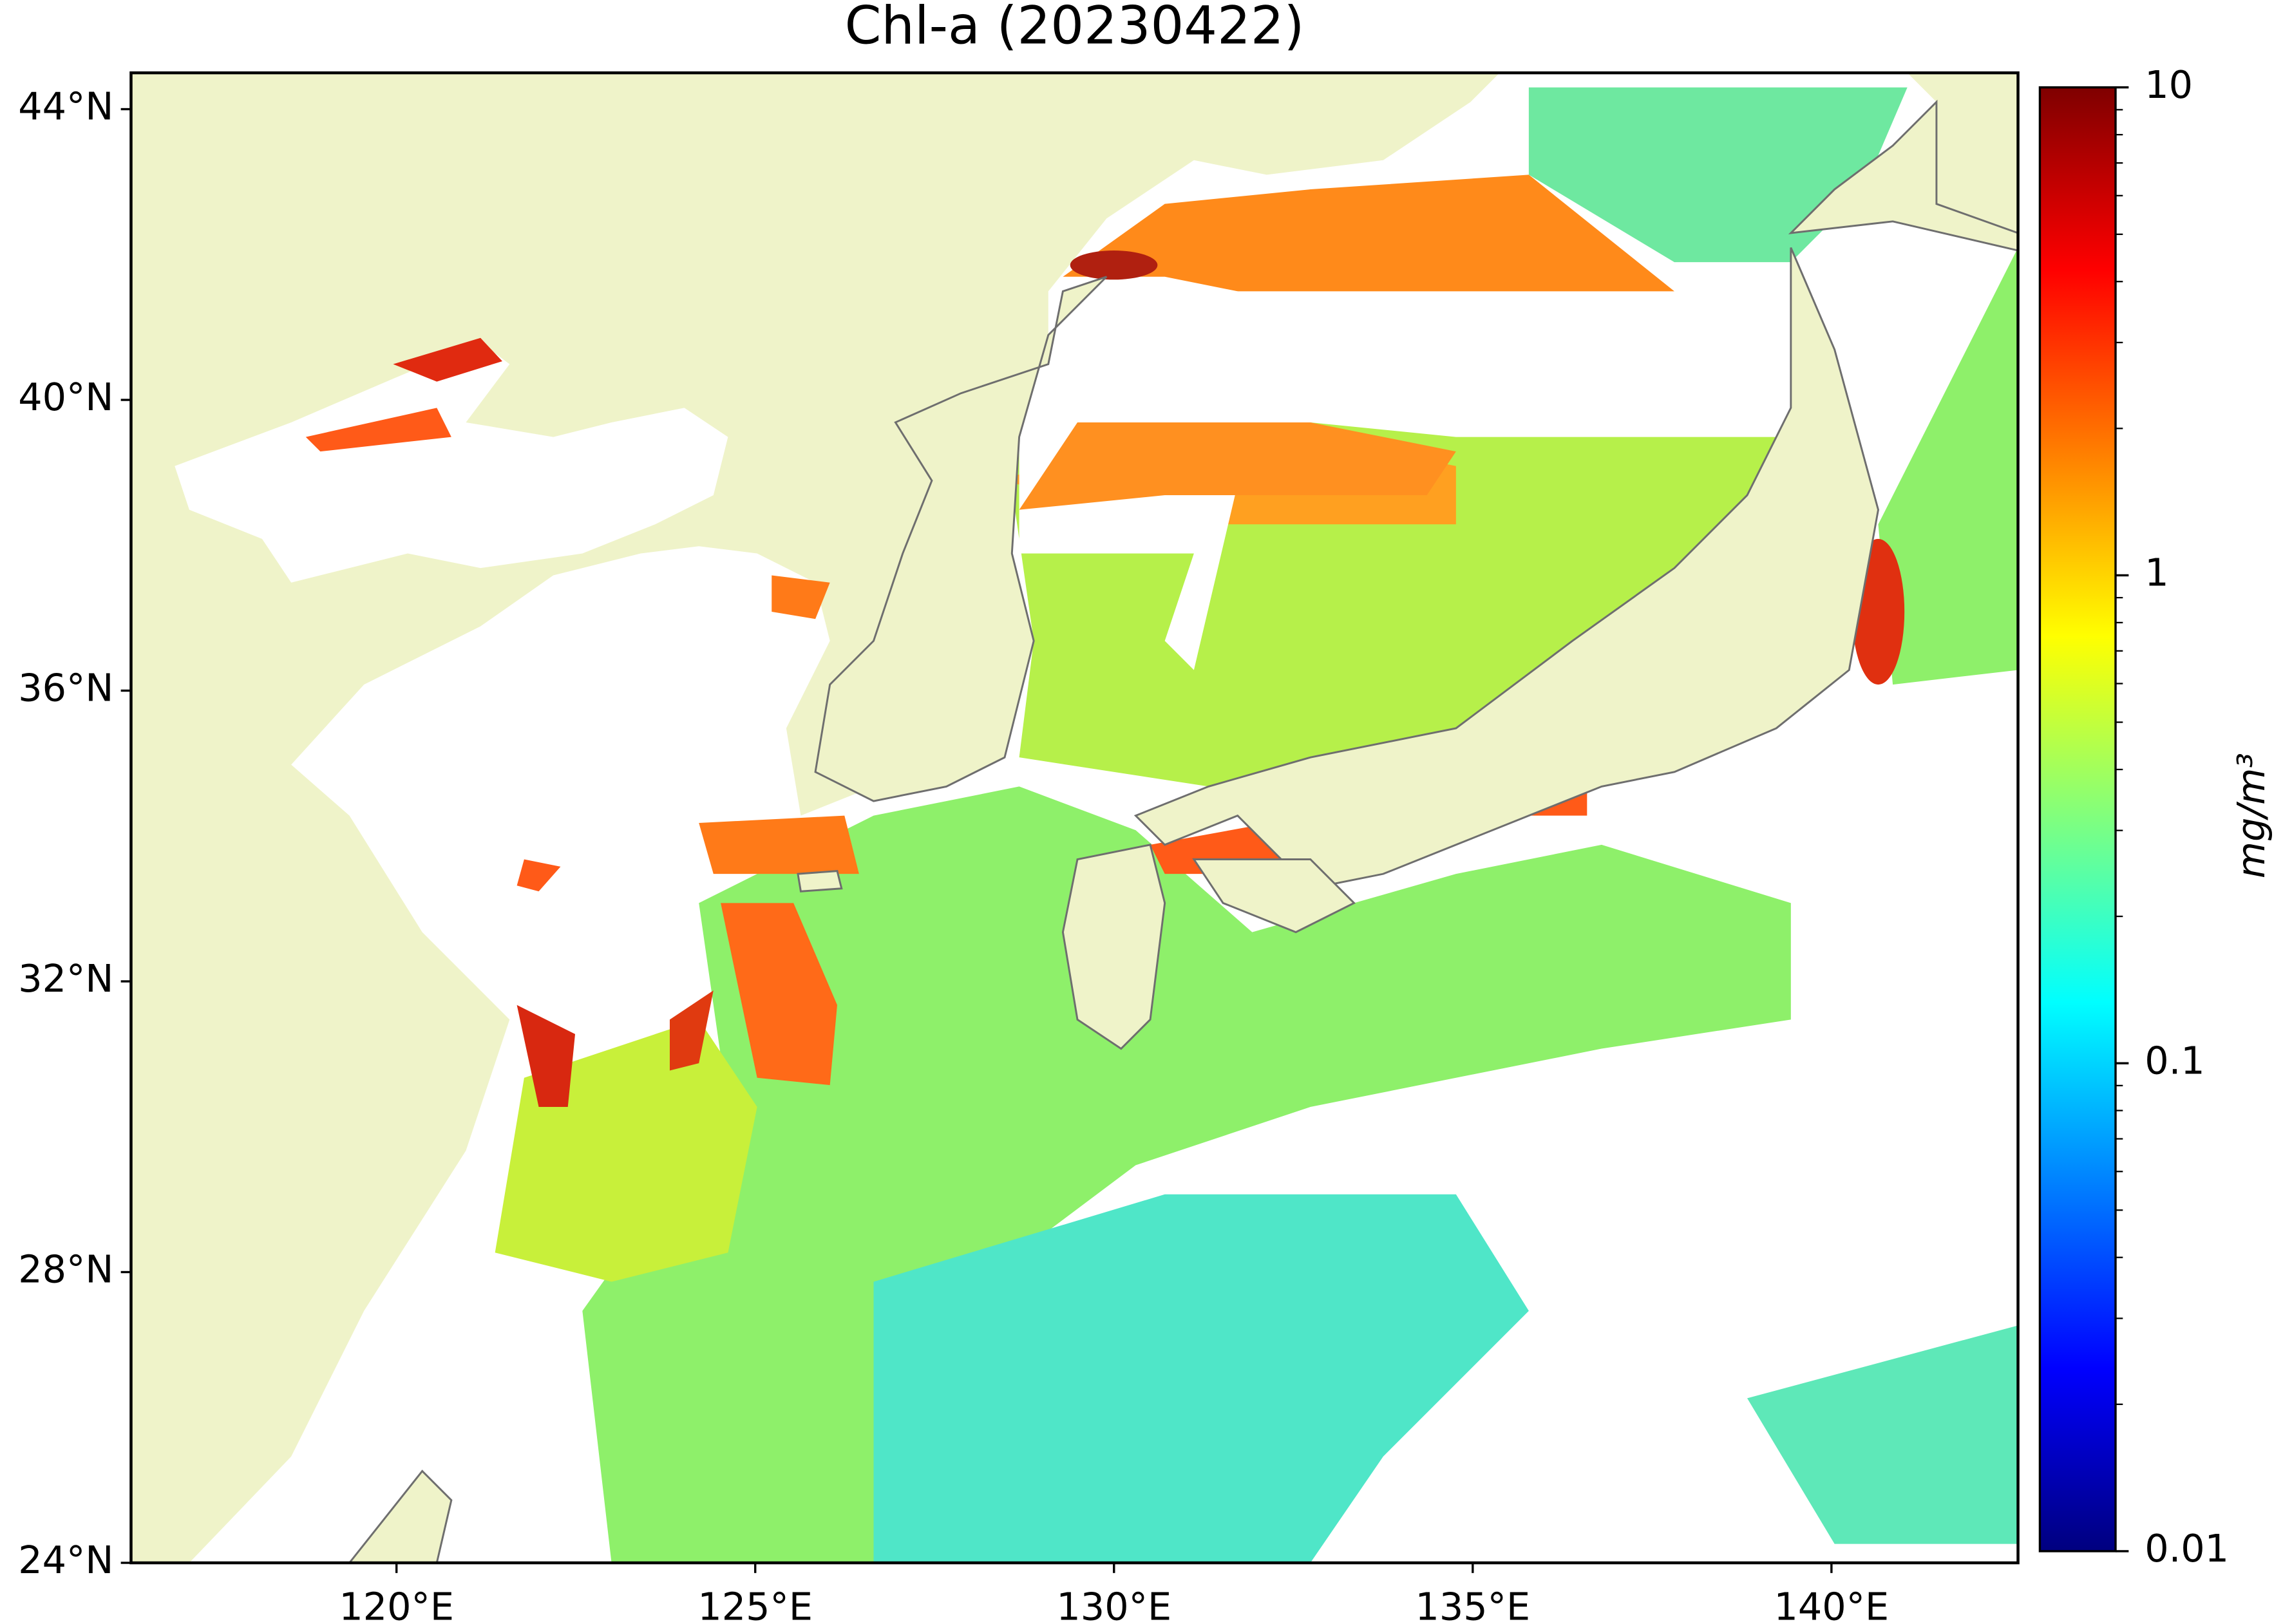  Describe the element at coordinates (396, 1604) in the screenshot. I see `x-tick-label: 120°E` at that location.